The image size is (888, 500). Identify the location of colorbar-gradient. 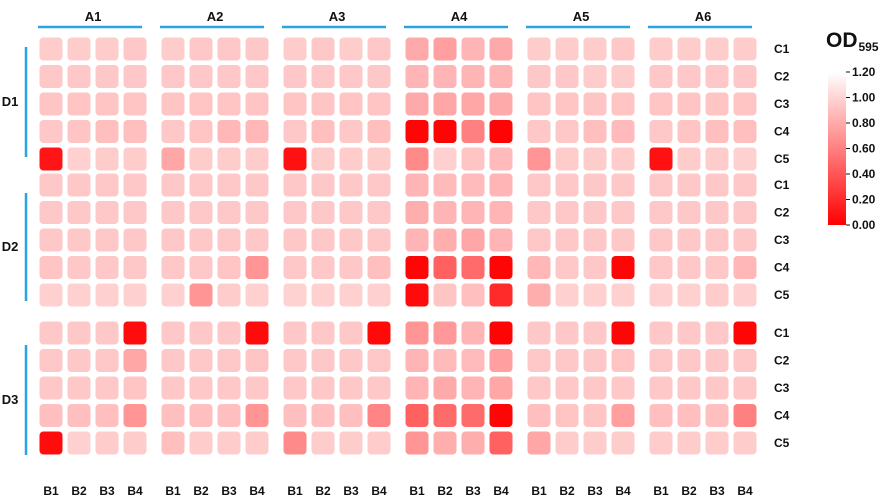
(837, 148).